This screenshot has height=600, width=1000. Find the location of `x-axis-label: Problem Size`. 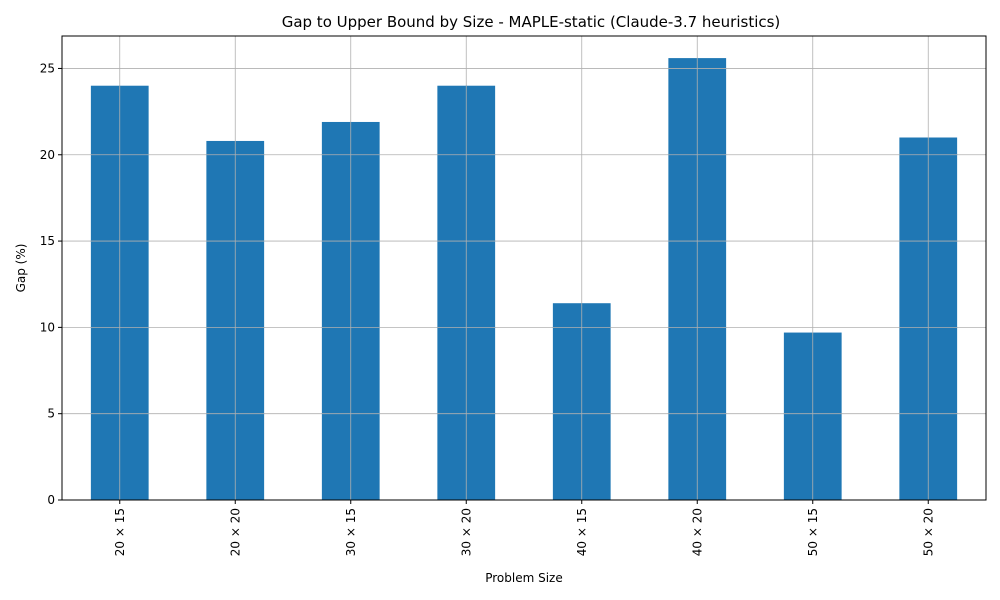

x-axis-label: Problem Size is located at coordinates (524, 578).